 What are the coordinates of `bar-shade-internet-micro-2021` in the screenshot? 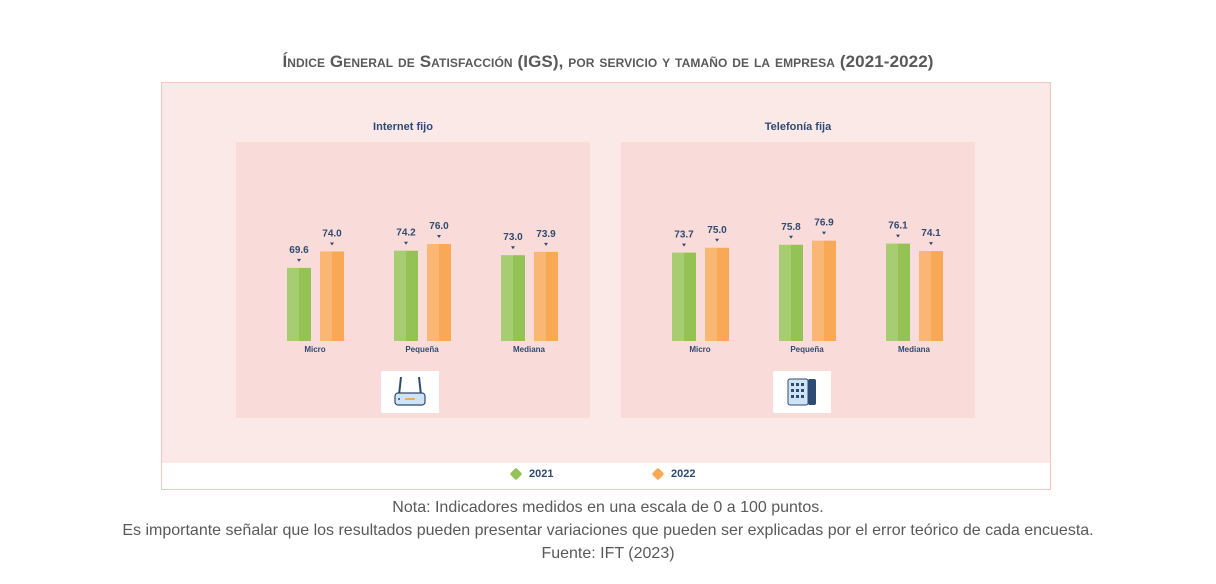 It's located at (293, 304).